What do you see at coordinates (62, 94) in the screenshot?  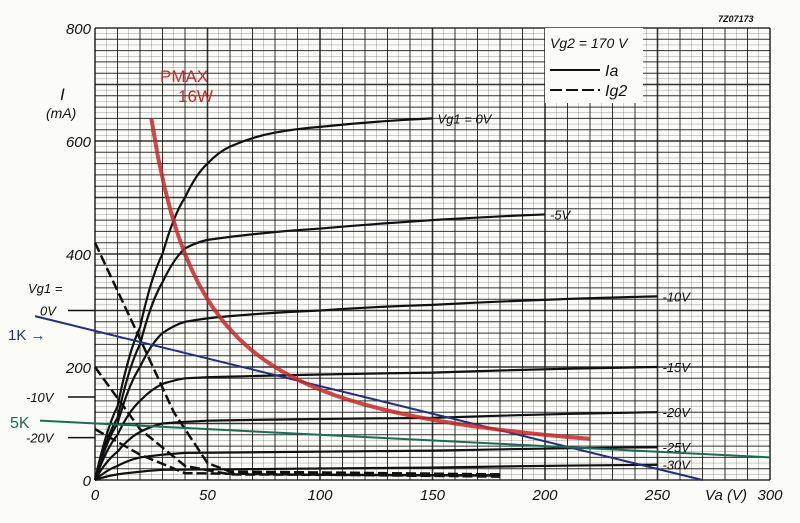 I see `y-axis-label: I` at bounding box center [62, 94].